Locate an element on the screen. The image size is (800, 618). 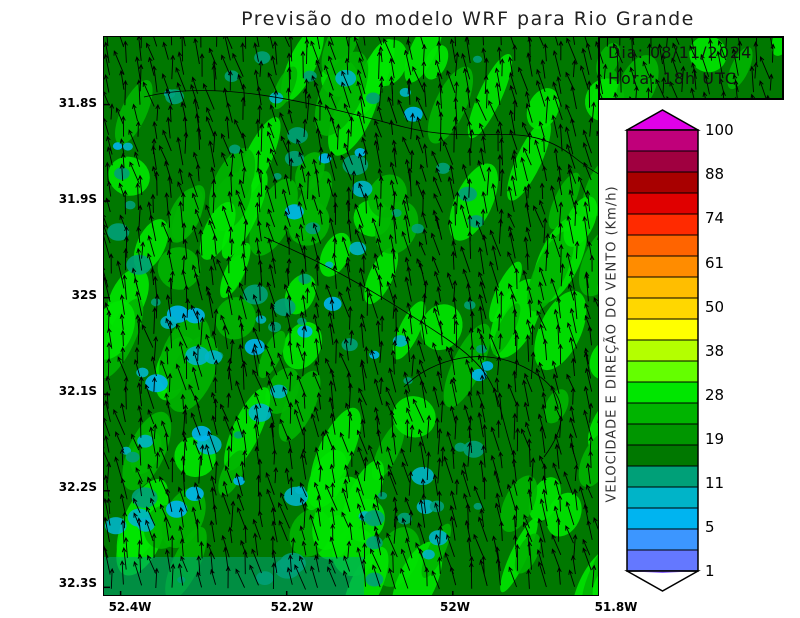
speed-streak is located at coordinates (473, 202).